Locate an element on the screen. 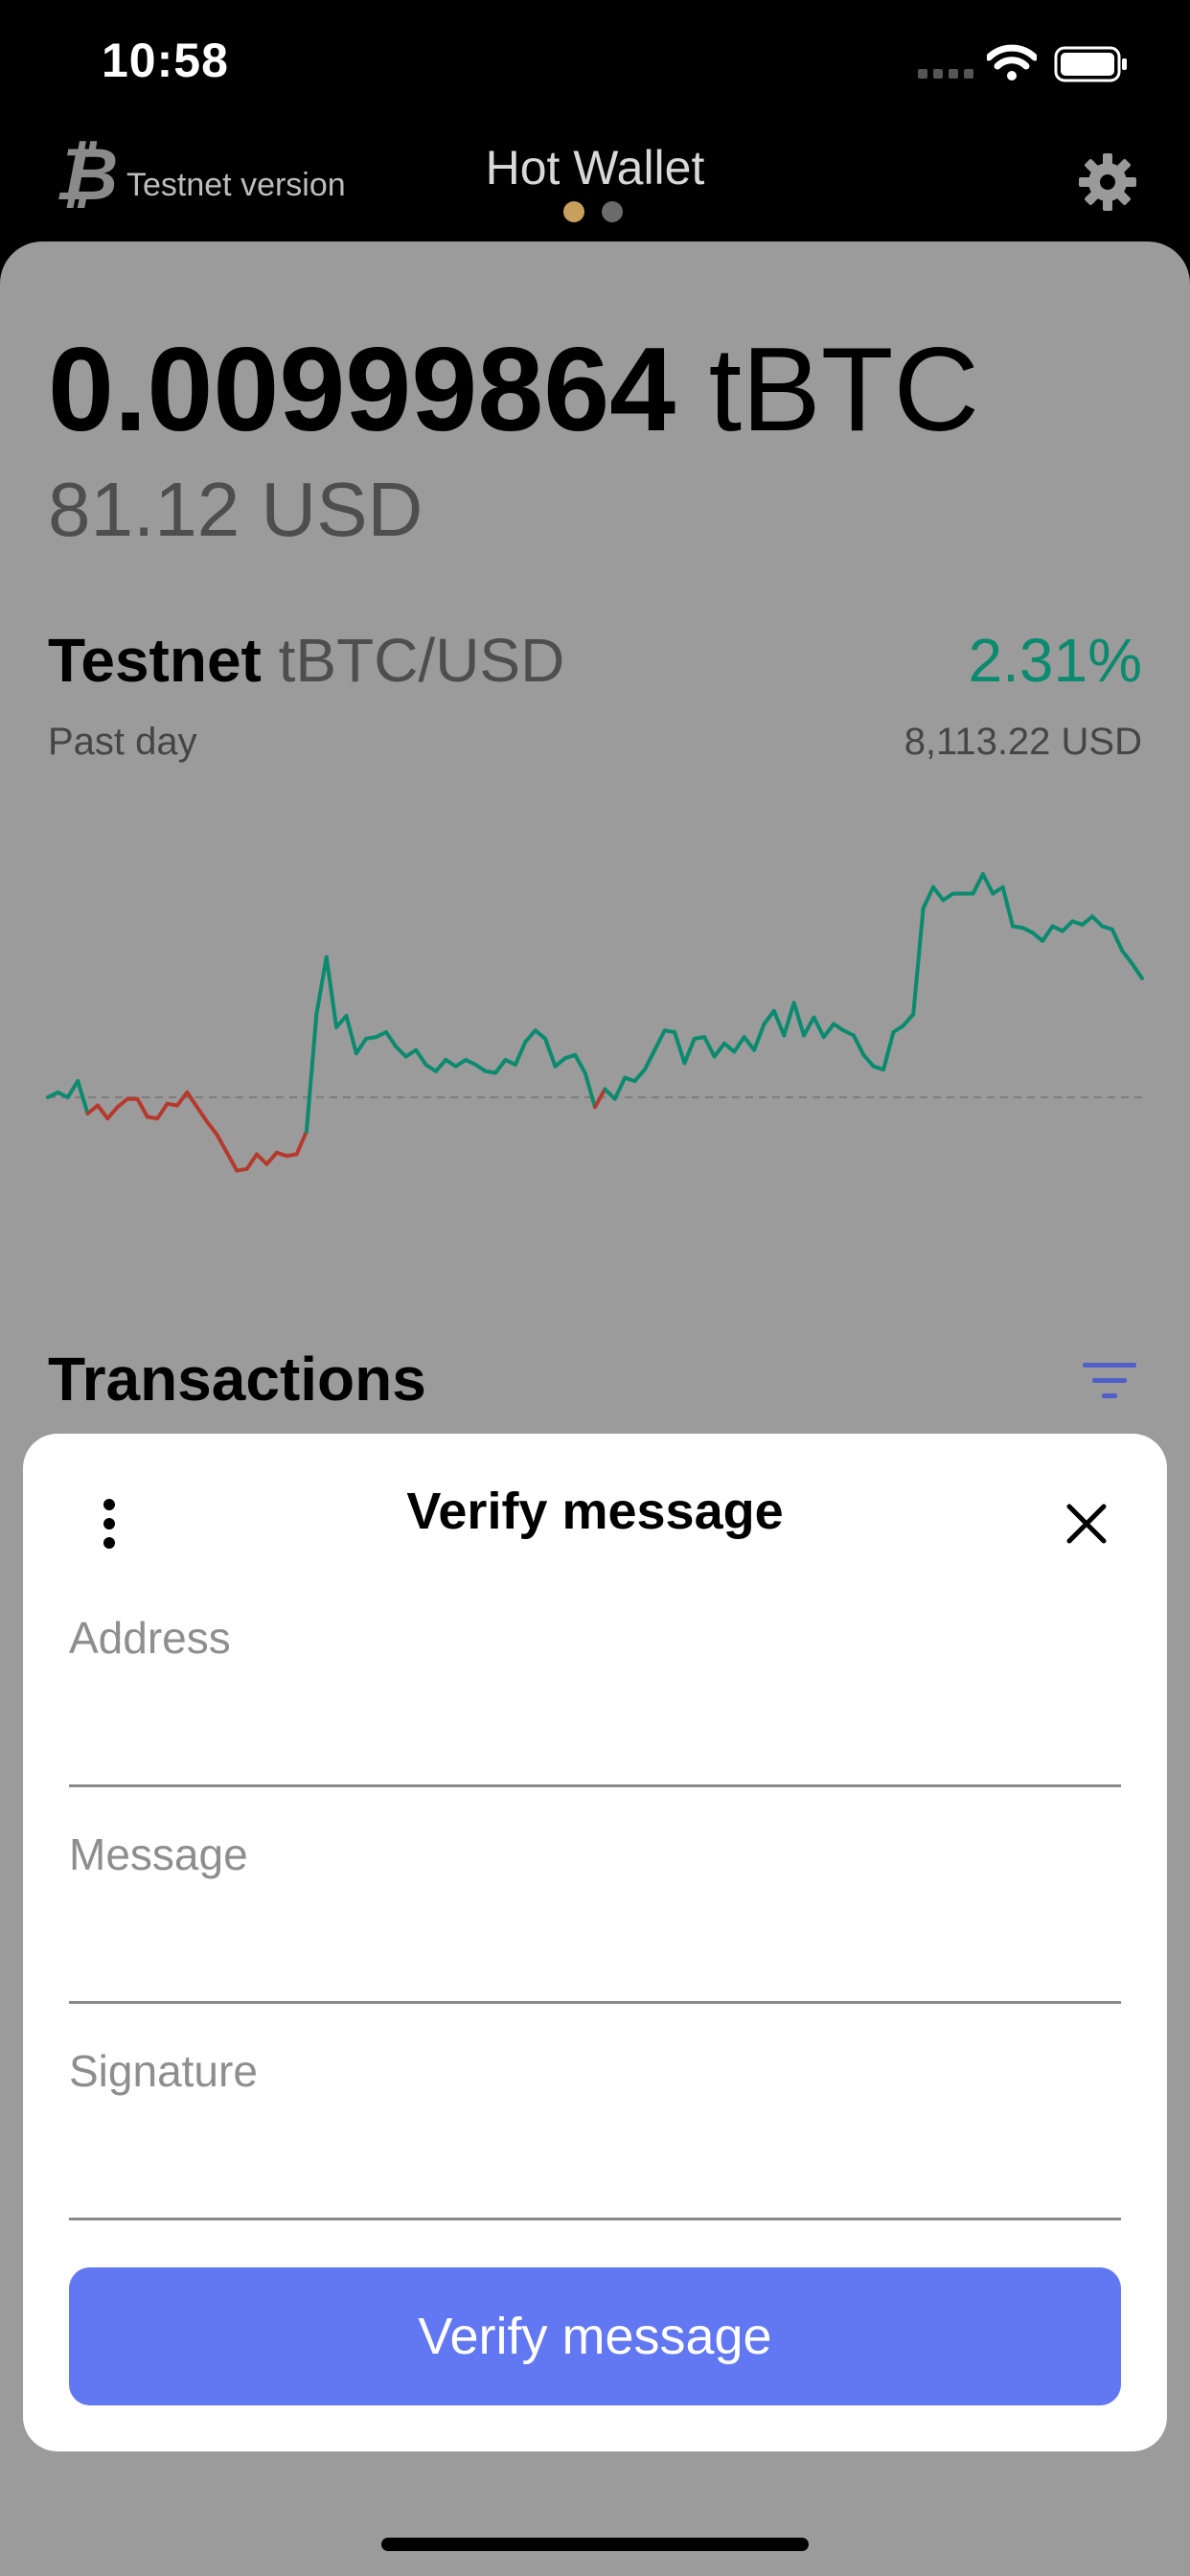  sheet-title: Verify message is located at coordinates (595, 1511).